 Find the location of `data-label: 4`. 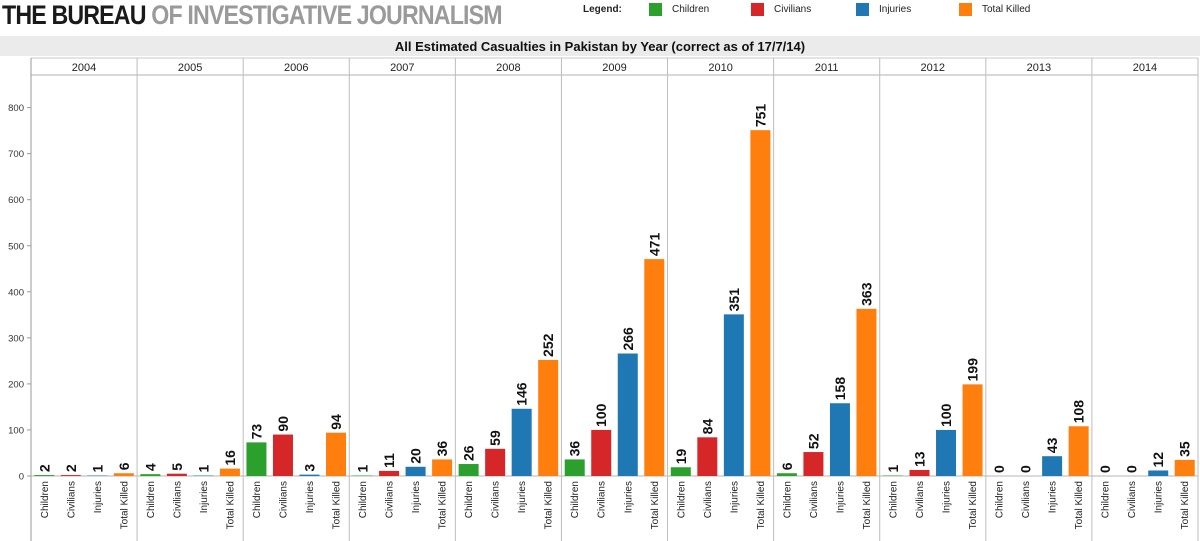

data-label: 4 is located at coordinates (150, 467).